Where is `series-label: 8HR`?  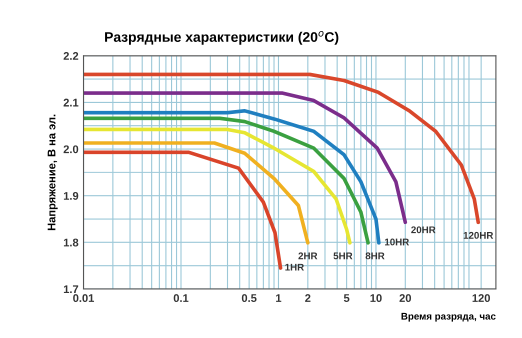 series-label: 8HR is located at coordinates (375, 256).